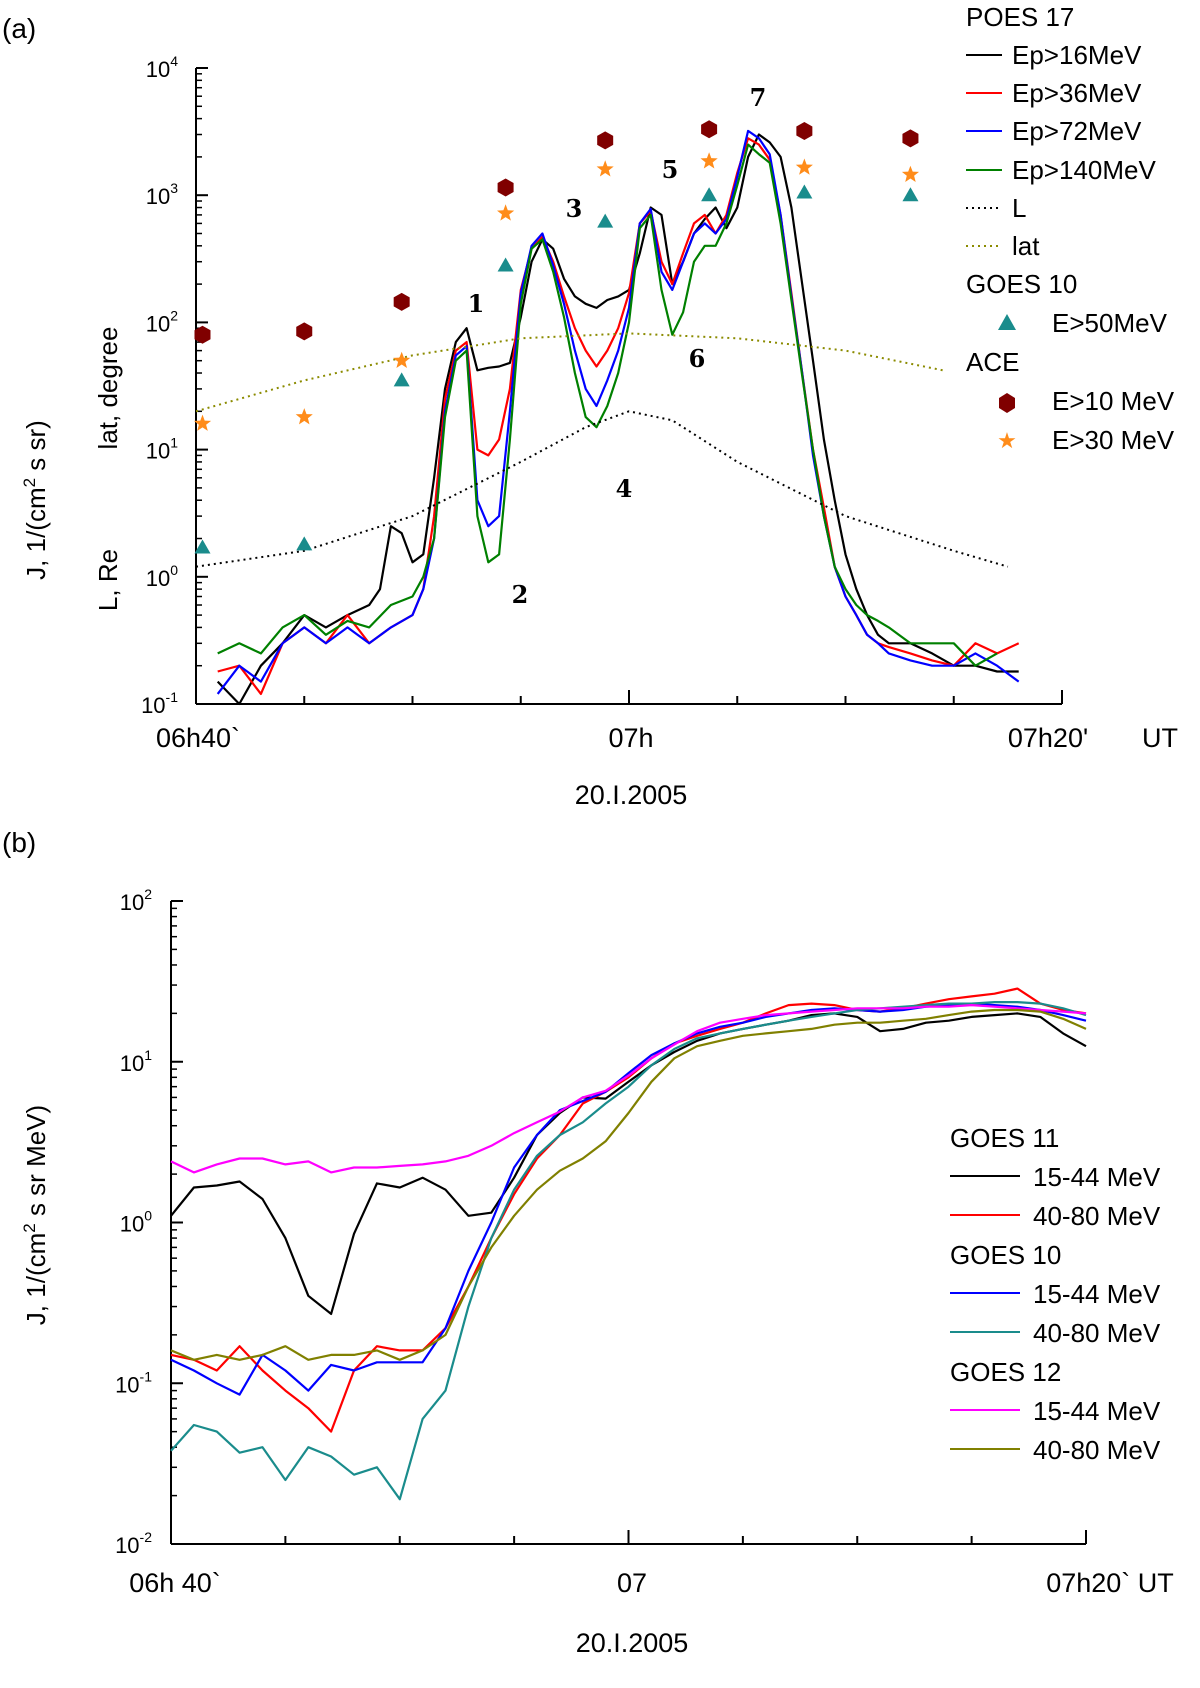 This screenshot has height=1688, width=1200. Describe the element at coordinates (1019, 208) in the screenshot. I see `legend-a-label-L: L` at that location.